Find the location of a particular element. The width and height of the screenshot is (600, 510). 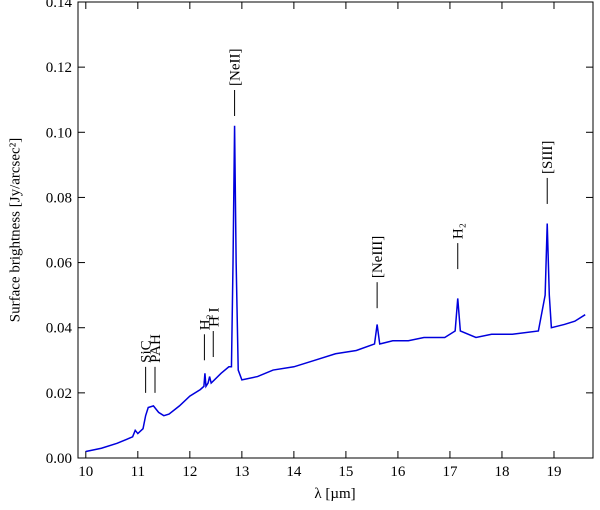

annotation-label: [NeII] is located at coordinates (236, 67).